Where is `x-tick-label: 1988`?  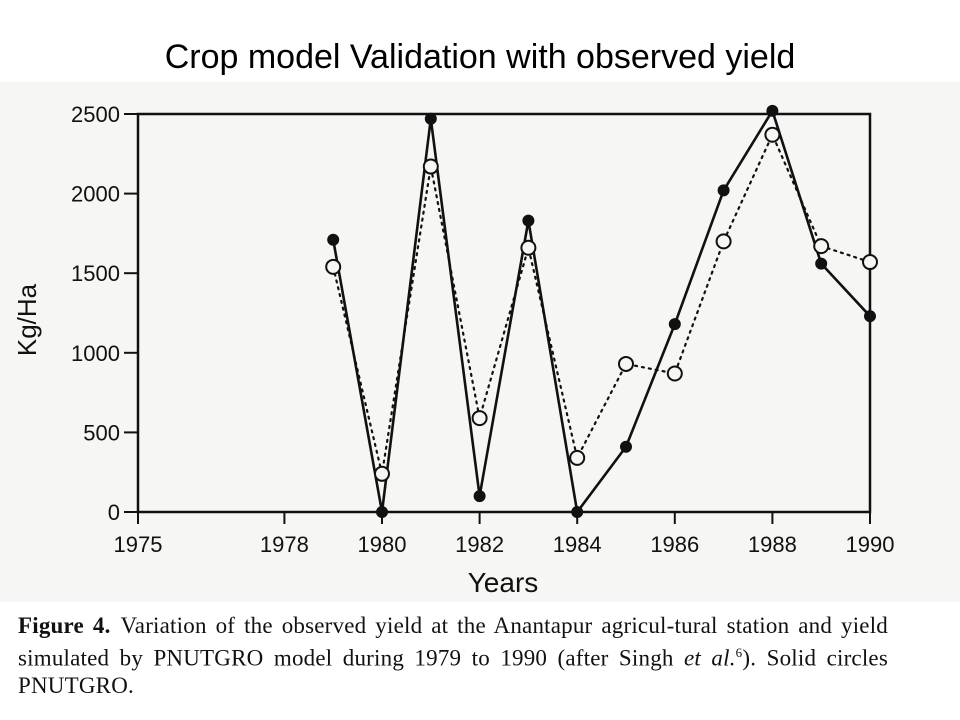 x-tick-label: 1988 is located at coordinates (772, 544).